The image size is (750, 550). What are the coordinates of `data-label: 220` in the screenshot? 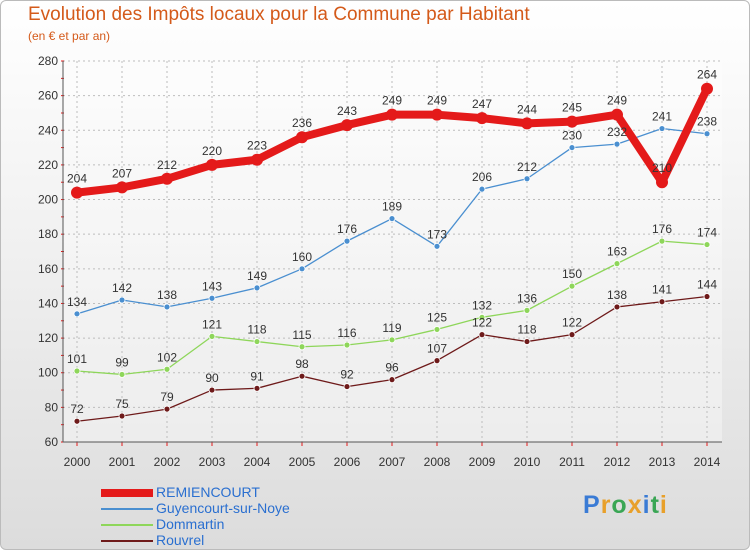 It's located at (212, 151).